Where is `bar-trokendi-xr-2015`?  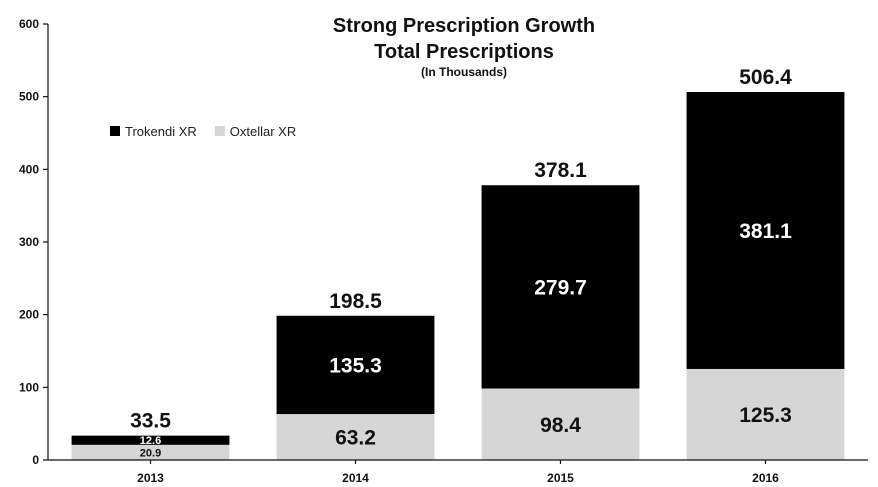
bar-trokendi-xr-2015 is located at coordinates (560, 287).